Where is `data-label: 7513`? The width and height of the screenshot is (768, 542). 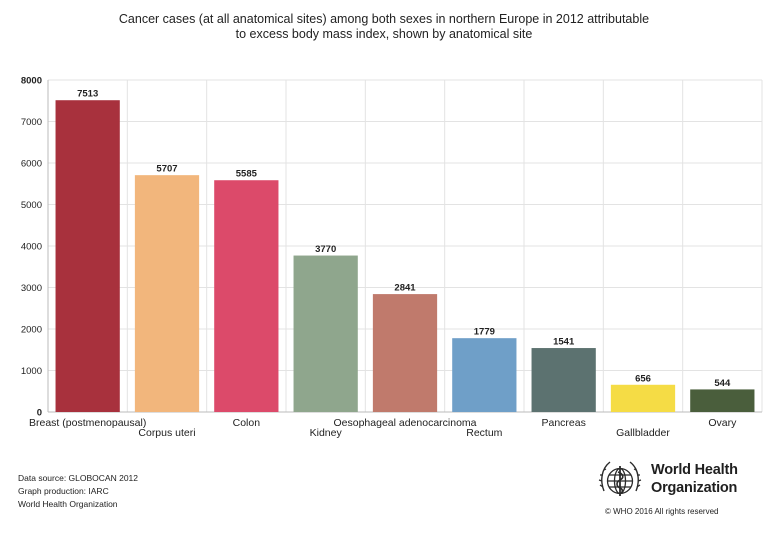
data-label: 7513 is located at coordinates (87, 94).